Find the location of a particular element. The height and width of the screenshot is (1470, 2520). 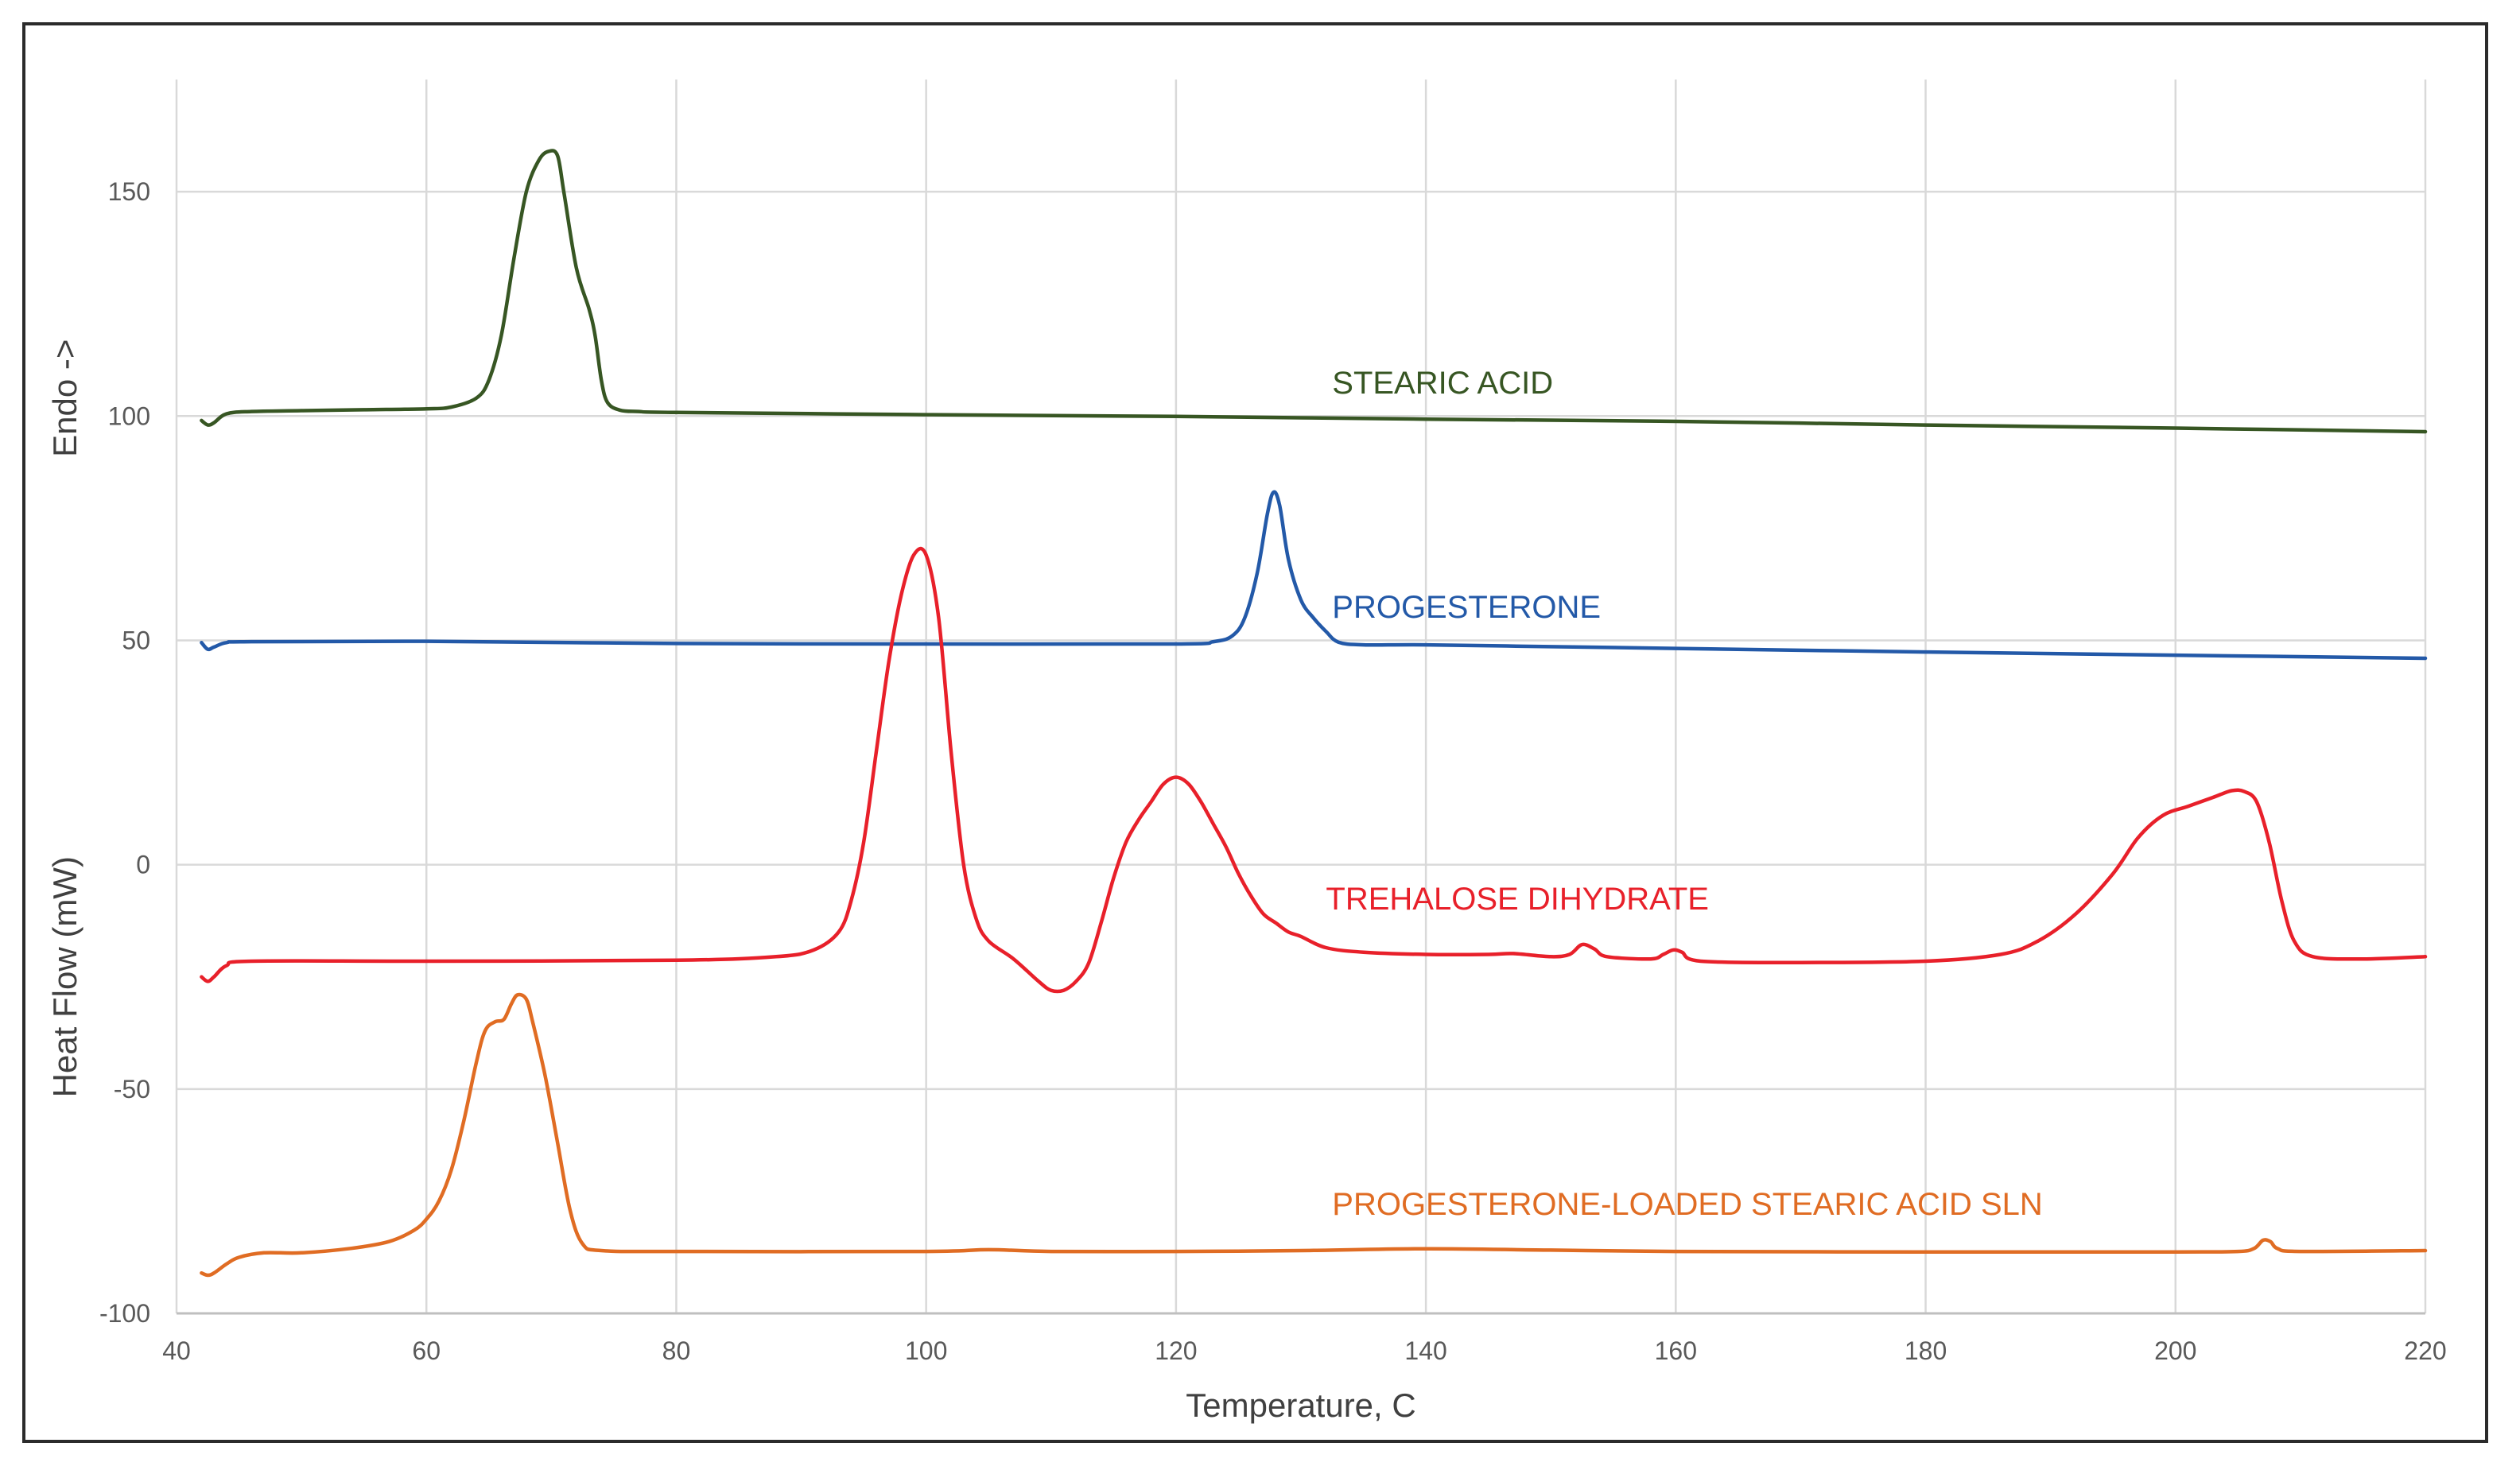

x-tick-label: 200 is located at coordinates (2175, 1350).